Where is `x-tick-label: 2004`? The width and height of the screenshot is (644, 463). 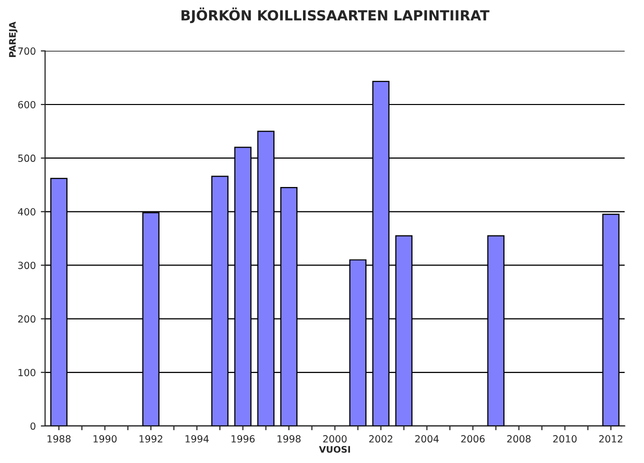 x-tick-label: 2004 is located at coordinates (427, 439).